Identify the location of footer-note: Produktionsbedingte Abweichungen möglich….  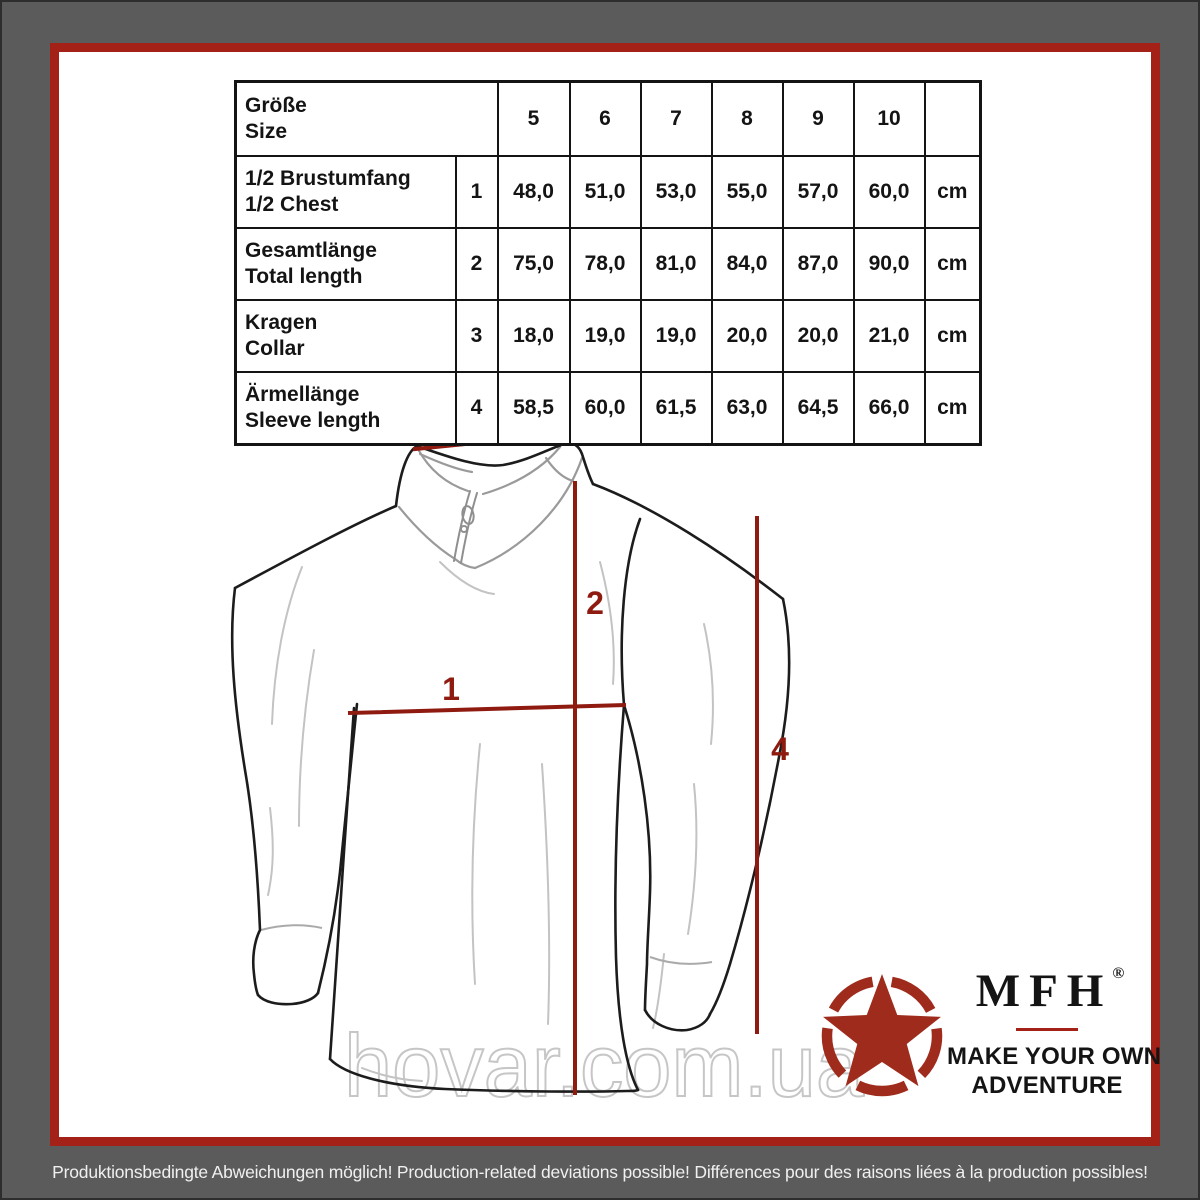
(600, 1172).